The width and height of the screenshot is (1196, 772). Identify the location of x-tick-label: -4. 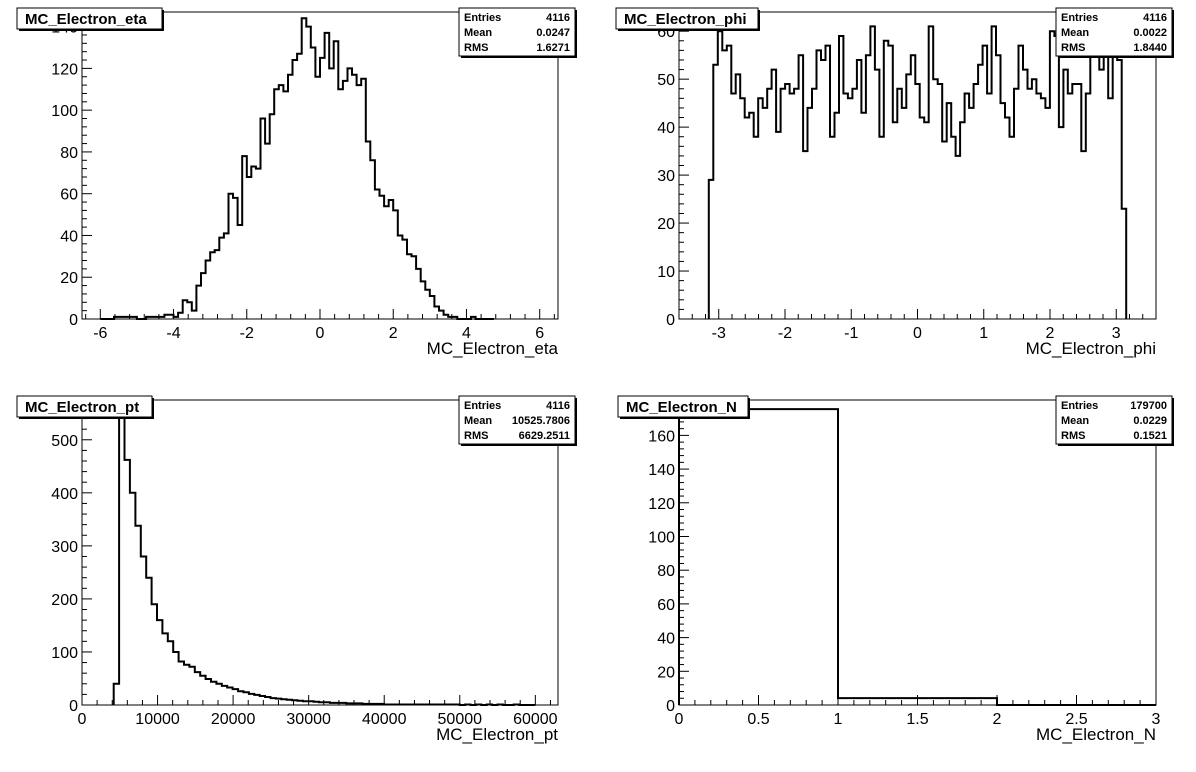
(173, 333).